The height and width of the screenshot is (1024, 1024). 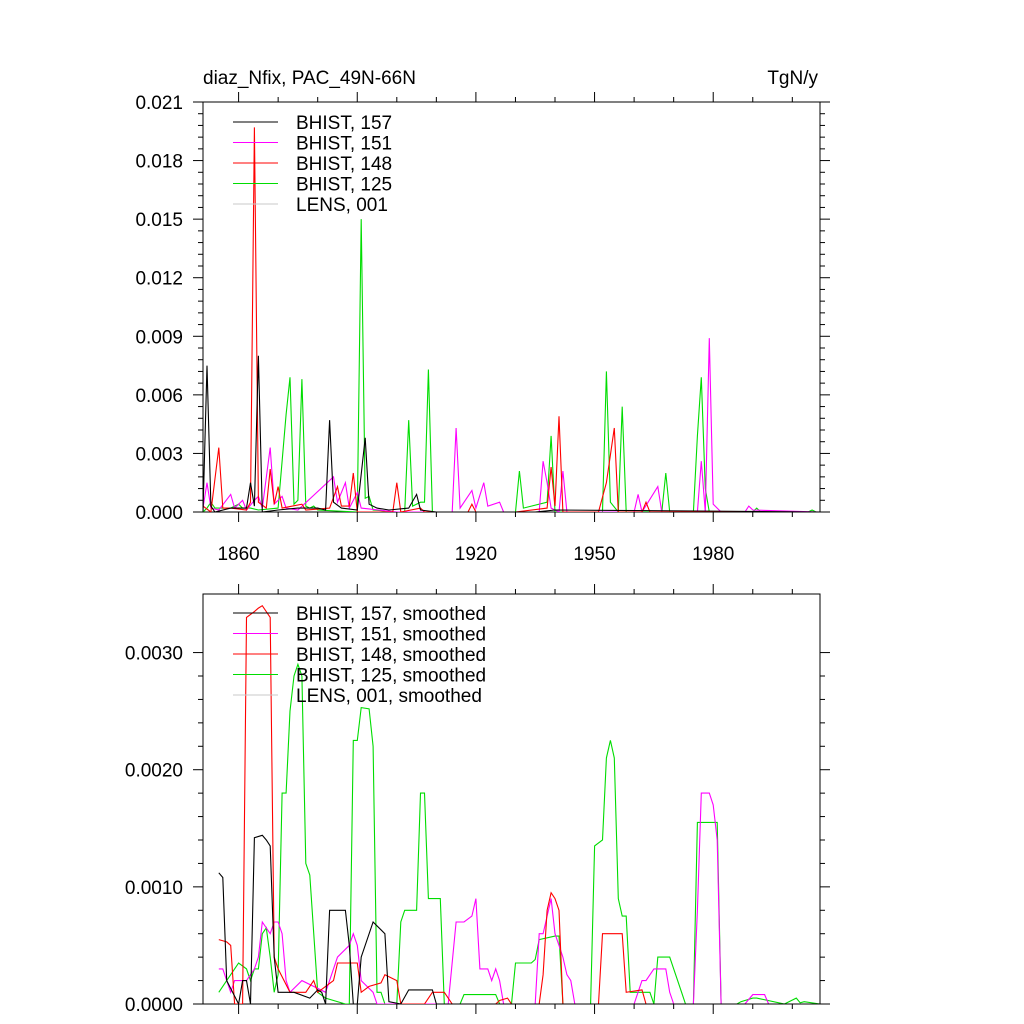 What do you see at coordinates (389, 696) in the screenshot?
I see `legend-entry: LENS, 001, smoothed` at bounding box center [389, 696].